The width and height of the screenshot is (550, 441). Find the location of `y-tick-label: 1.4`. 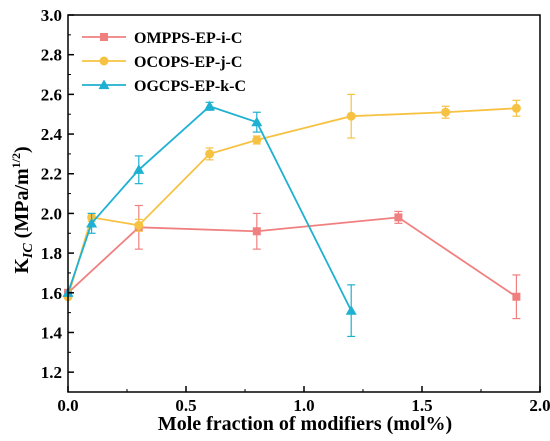

y-tick-label: 1.4 is located at coordinates (52, 332).